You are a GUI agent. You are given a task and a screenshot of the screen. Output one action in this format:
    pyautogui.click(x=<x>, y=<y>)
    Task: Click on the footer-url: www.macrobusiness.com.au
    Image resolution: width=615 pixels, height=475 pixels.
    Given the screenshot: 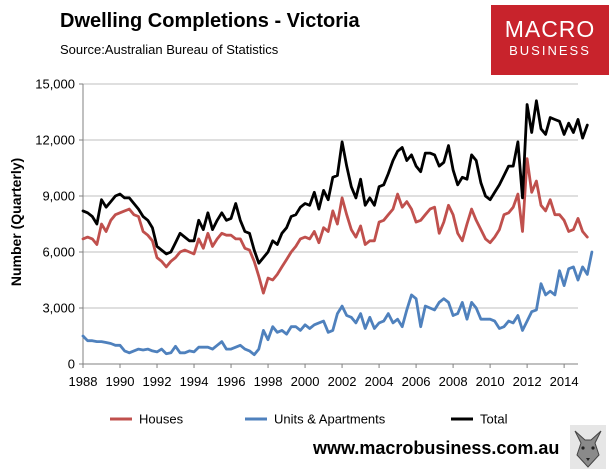 What is the action you would take?
    pyautogui.click(x=436, y=448)
    